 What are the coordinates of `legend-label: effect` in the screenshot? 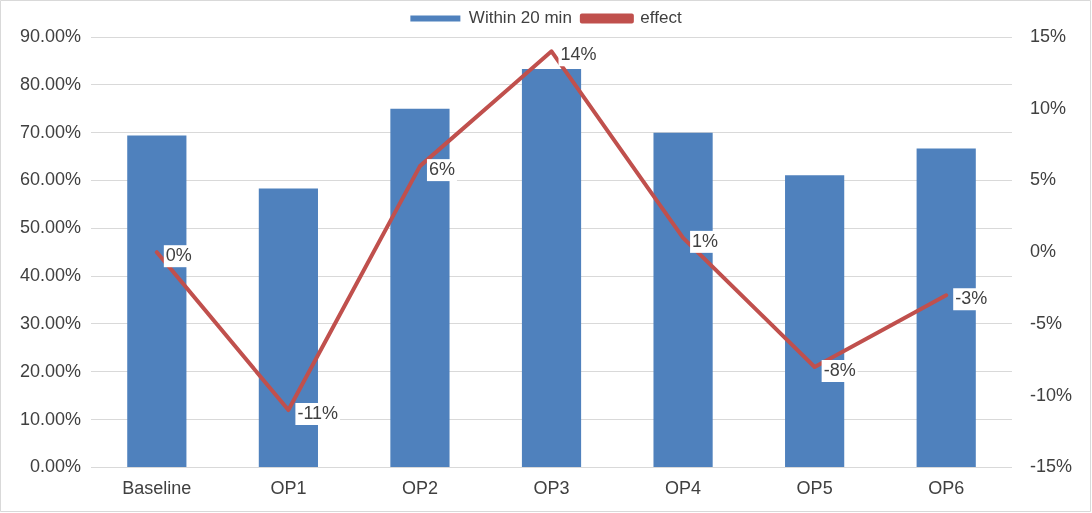 It's located at (661, 18).